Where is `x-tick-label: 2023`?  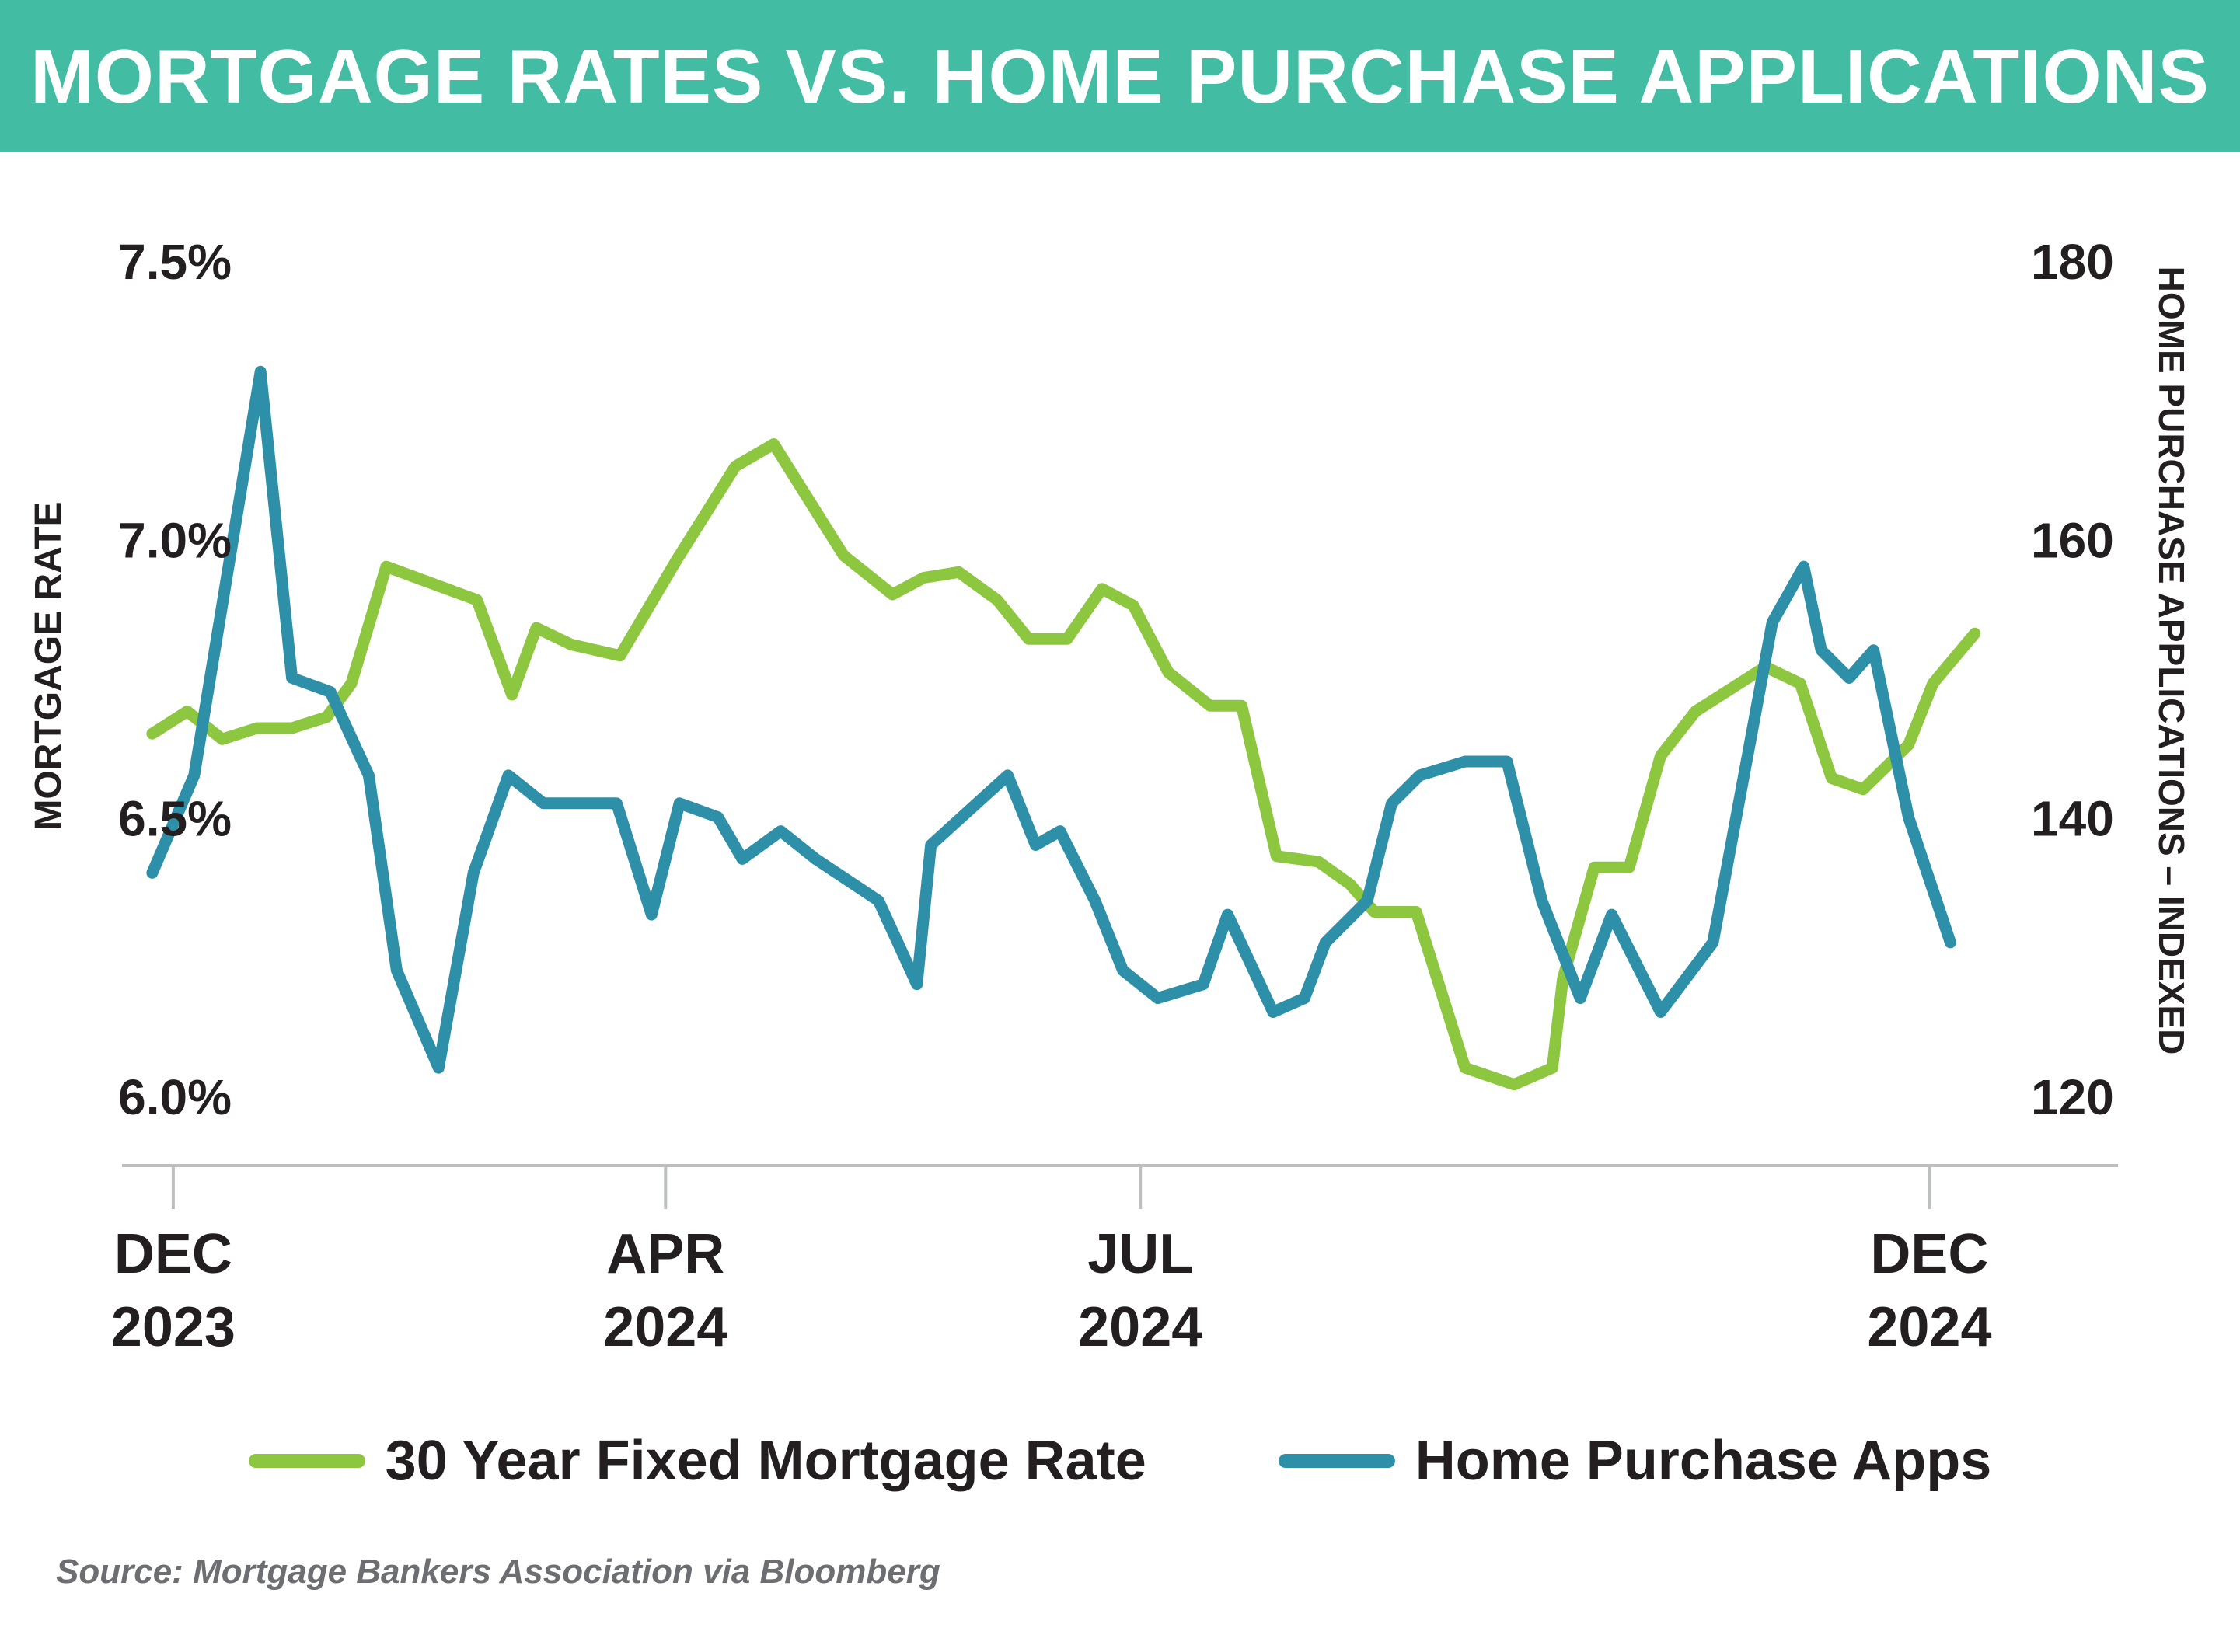
x-tick-label: 2023 is located at coordinates (174, 1327).